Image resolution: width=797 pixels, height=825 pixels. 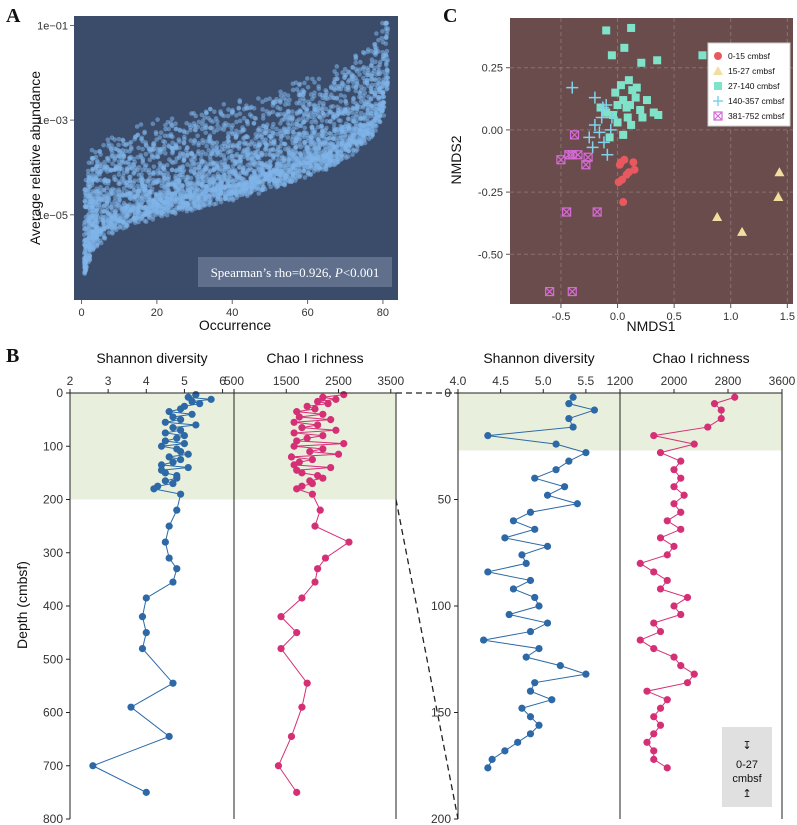 What do you see at coordinates (81, 313) in the screenshot?
I see `panel-a-xtick-label: 0` at bounding box center [81, 313].